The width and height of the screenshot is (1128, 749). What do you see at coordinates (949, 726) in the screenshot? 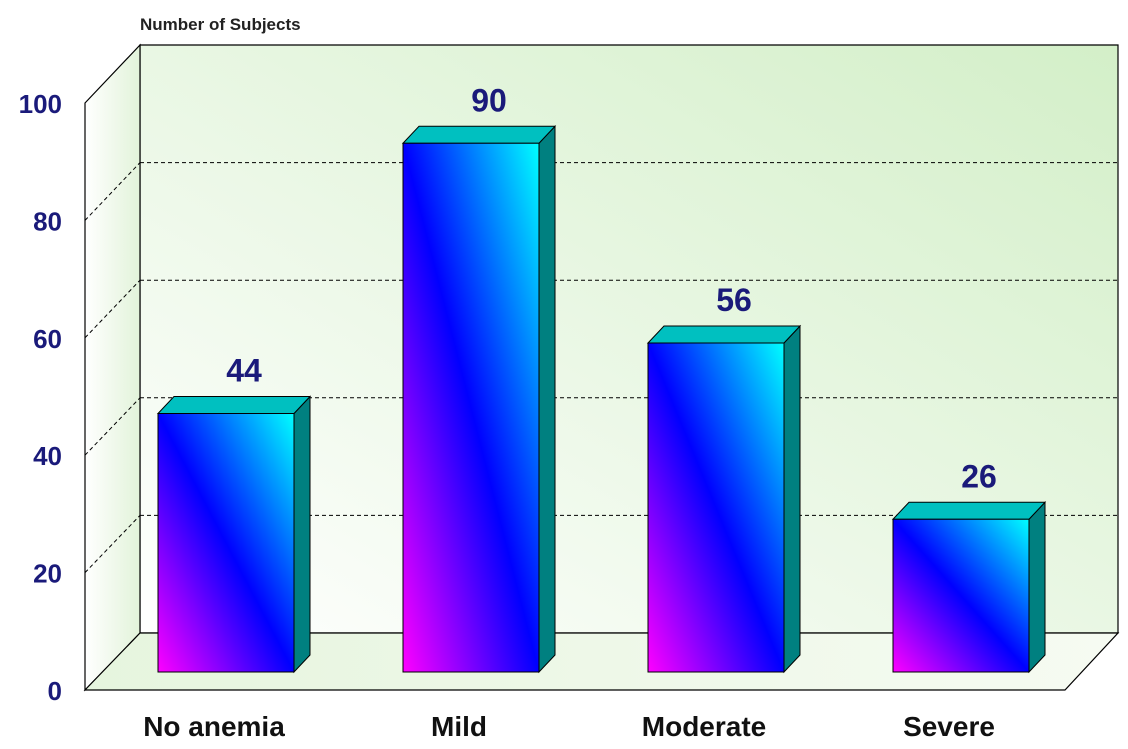
I see `x-tick-label: Severe` at bounding box center [949, 726].